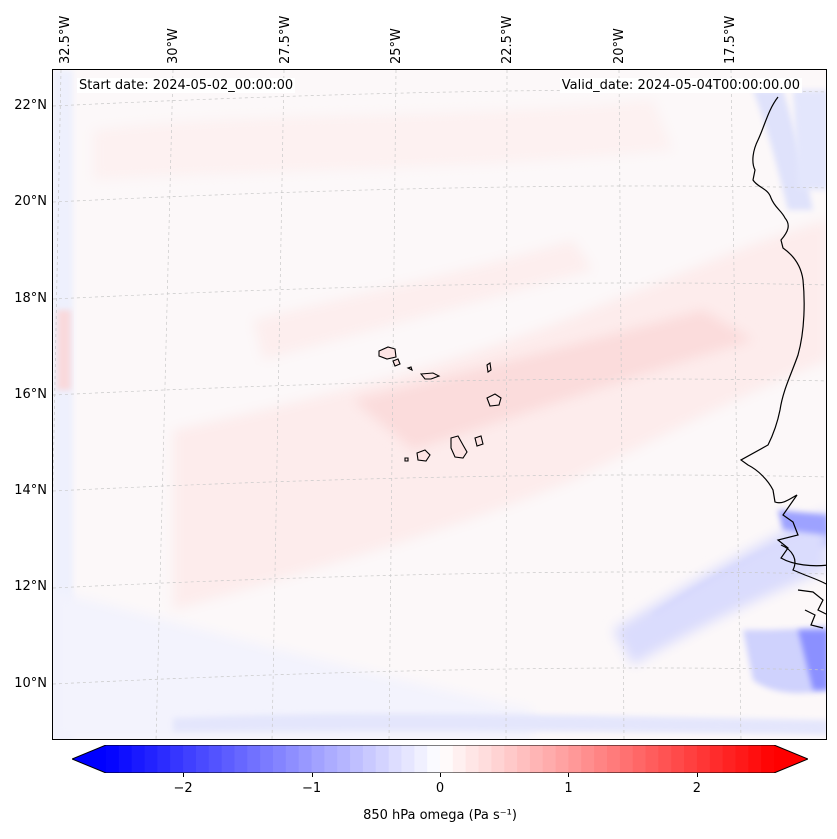  Describe the element at coordinates (802, 522) in the screenshot. I see `negative-core-gambia` at that location.